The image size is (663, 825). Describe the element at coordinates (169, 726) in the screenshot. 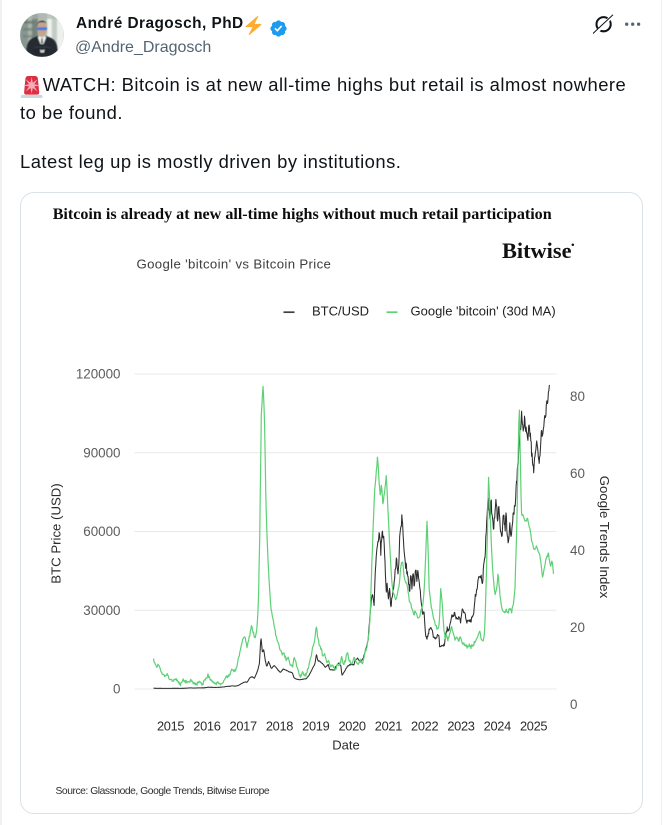

I see `svg-text: 2015` at that location.